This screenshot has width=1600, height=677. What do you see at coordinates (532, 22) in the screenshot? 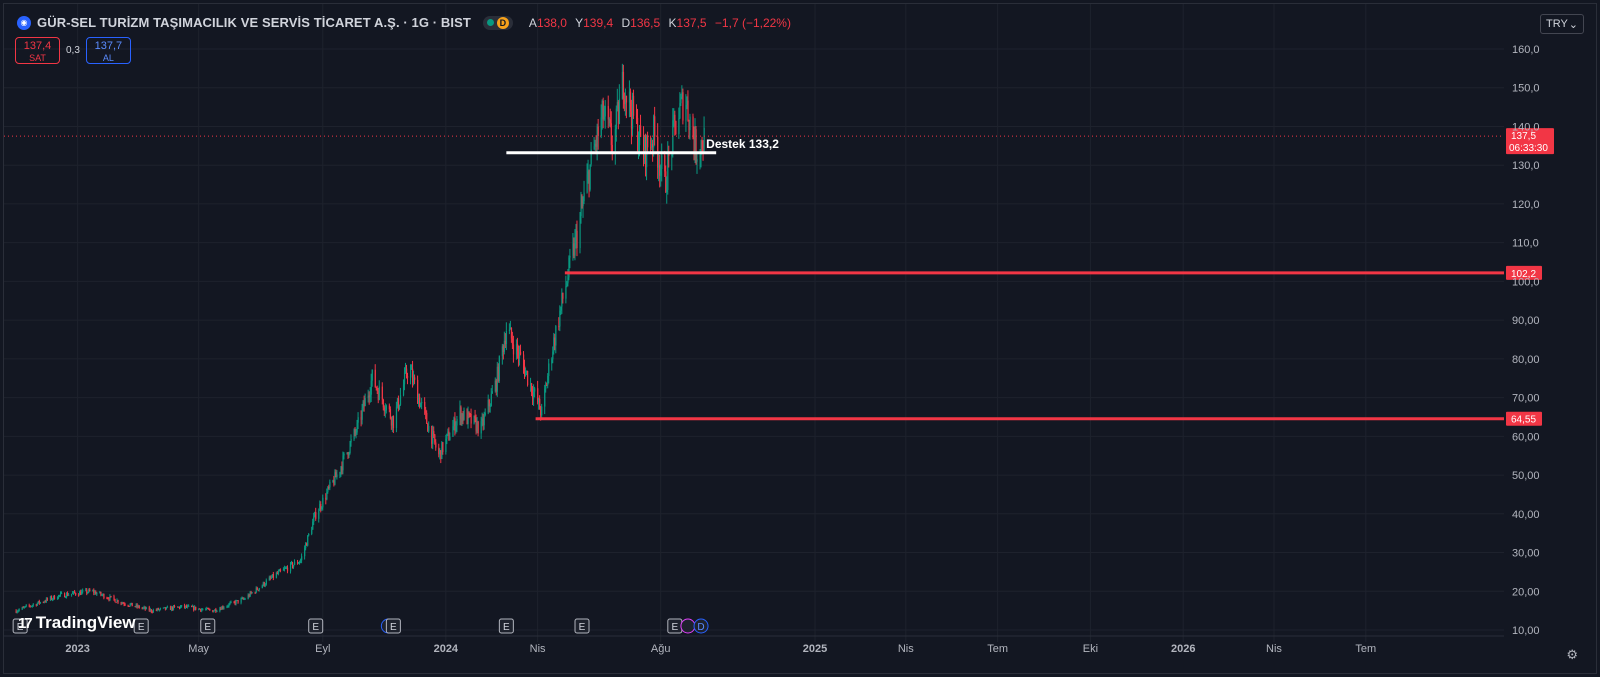
I see `ohlc-open-key: A` at bounding box center [532, 22].